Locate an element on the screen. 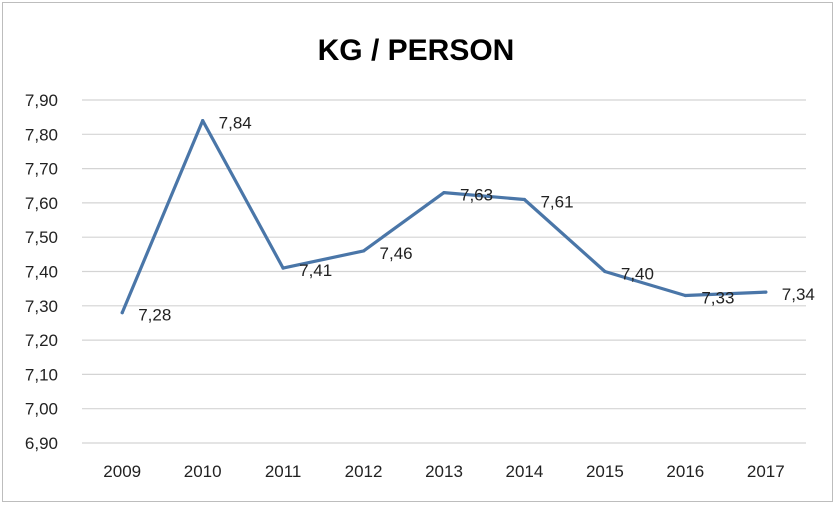 Image resolution: width=837 pixels, height=506 pixels. y-tick-label: 6,90 is located at coordinates (41, 443).